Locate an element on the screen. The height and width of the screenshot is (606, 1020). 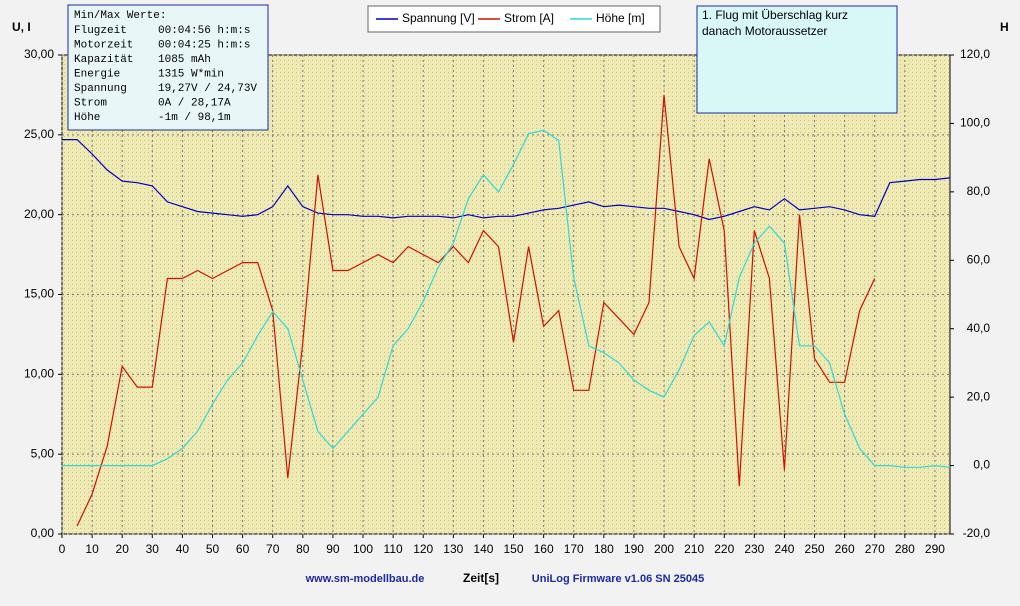
y2-axis-title: H is located at coordinates (1004, 27).